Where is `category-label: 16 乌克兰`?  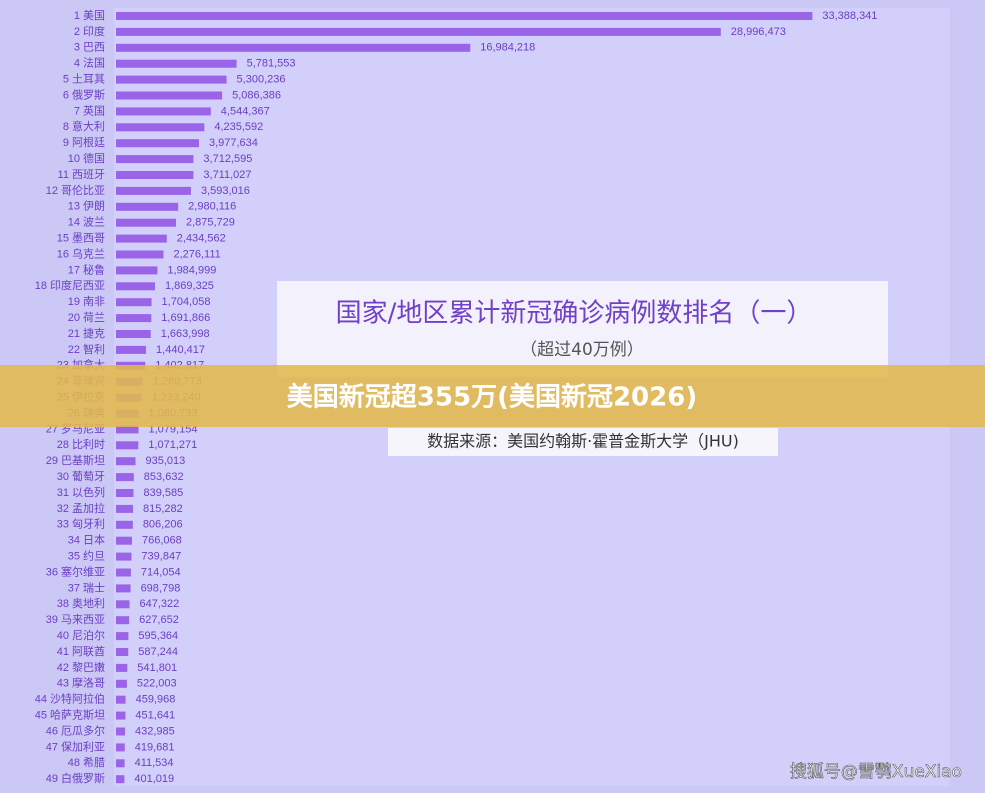
category-label: 16 乌克兰 is located at coordinates (81, 253).